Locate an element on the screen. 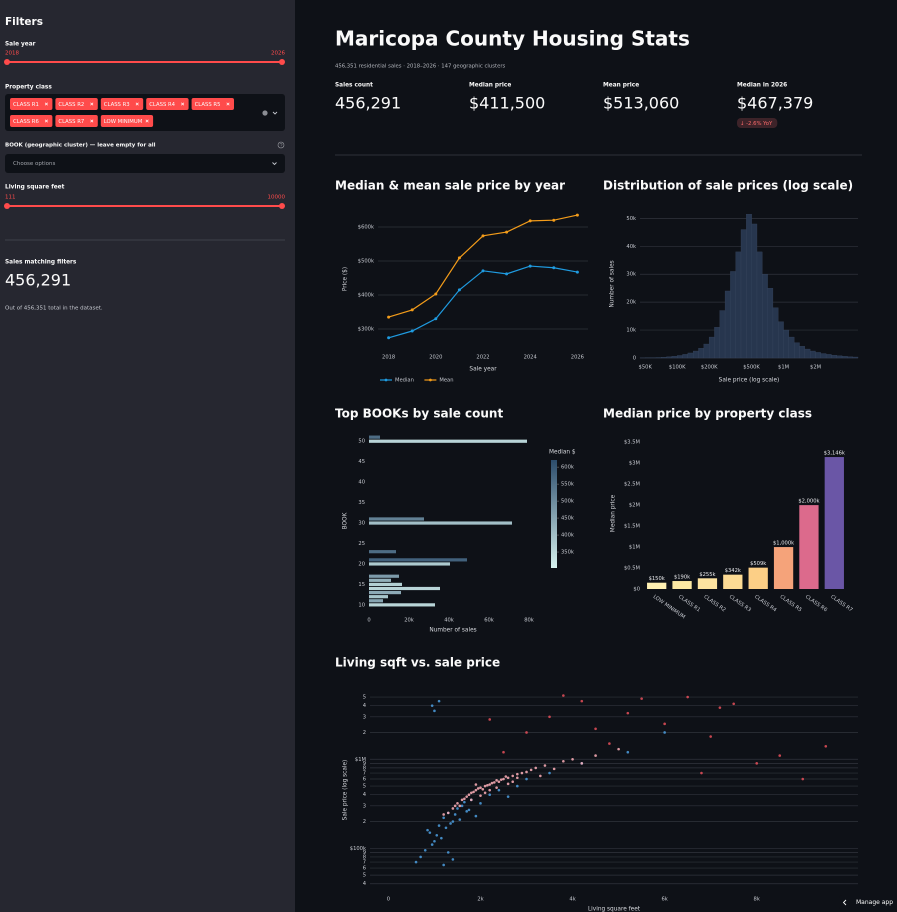  chip: CLASS R1 is located at coordinates (31, 104).